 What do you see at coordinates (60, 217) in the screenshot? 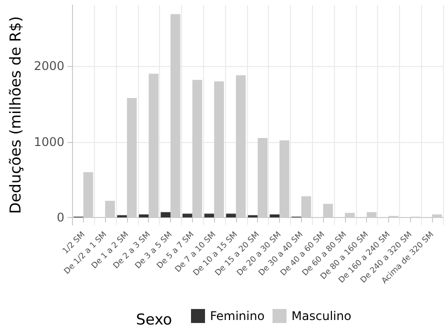
I see `y-tick-label: 0` at bounding box center [60, 217].